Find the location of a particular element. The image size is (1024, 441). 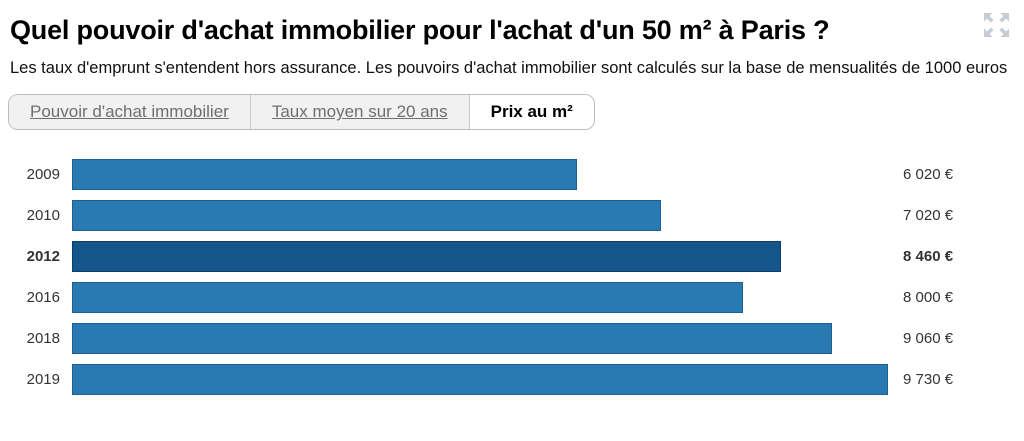

value-label: 8 460 € is located at coordinates (928, 257).